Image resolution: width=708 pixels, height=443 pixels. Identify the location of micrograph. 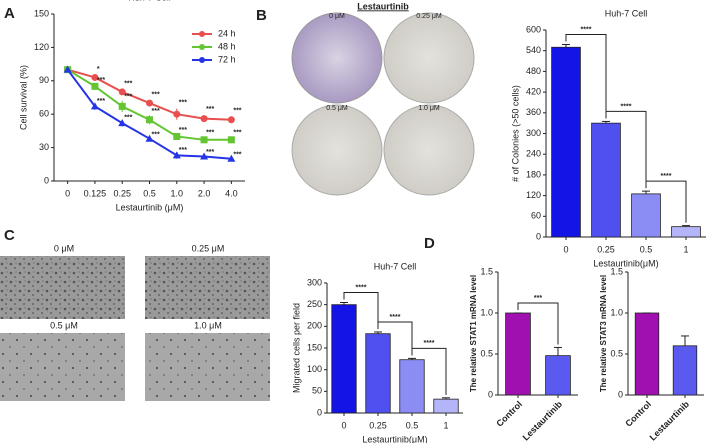
(62, 367).